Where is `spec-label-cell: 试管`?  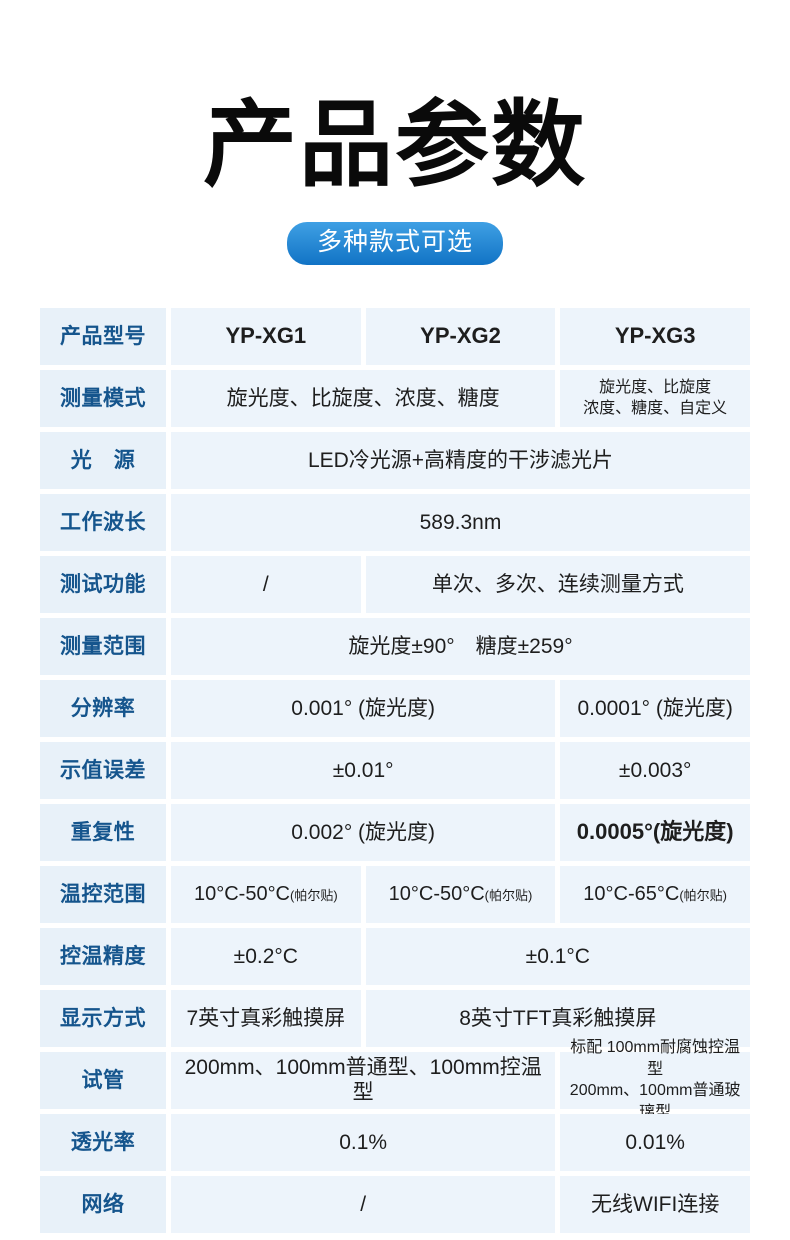
spec-label-cell: 试管 is located at coordinates (103, 1080).